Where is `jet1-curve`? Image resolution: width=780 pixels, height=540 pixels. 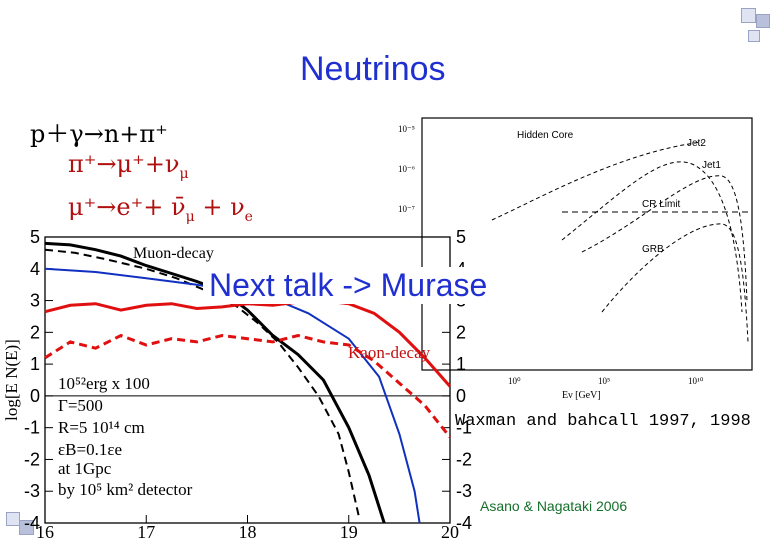
jet1-curve is located at coordinates (664, 239).